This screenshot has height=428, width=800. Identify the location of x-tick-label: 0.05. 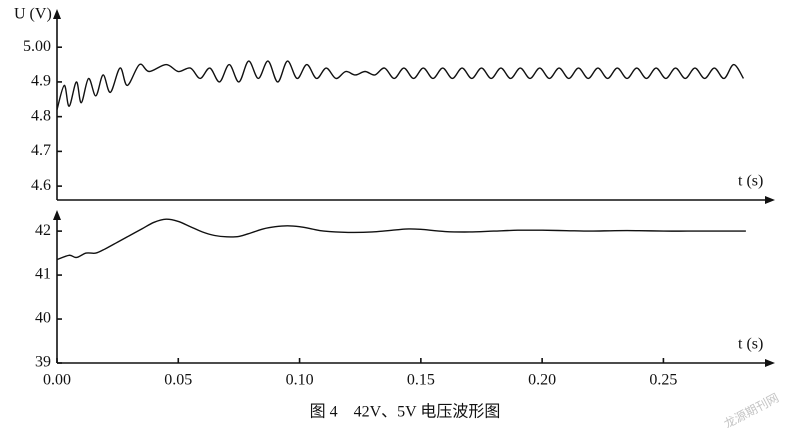
(178, 380).